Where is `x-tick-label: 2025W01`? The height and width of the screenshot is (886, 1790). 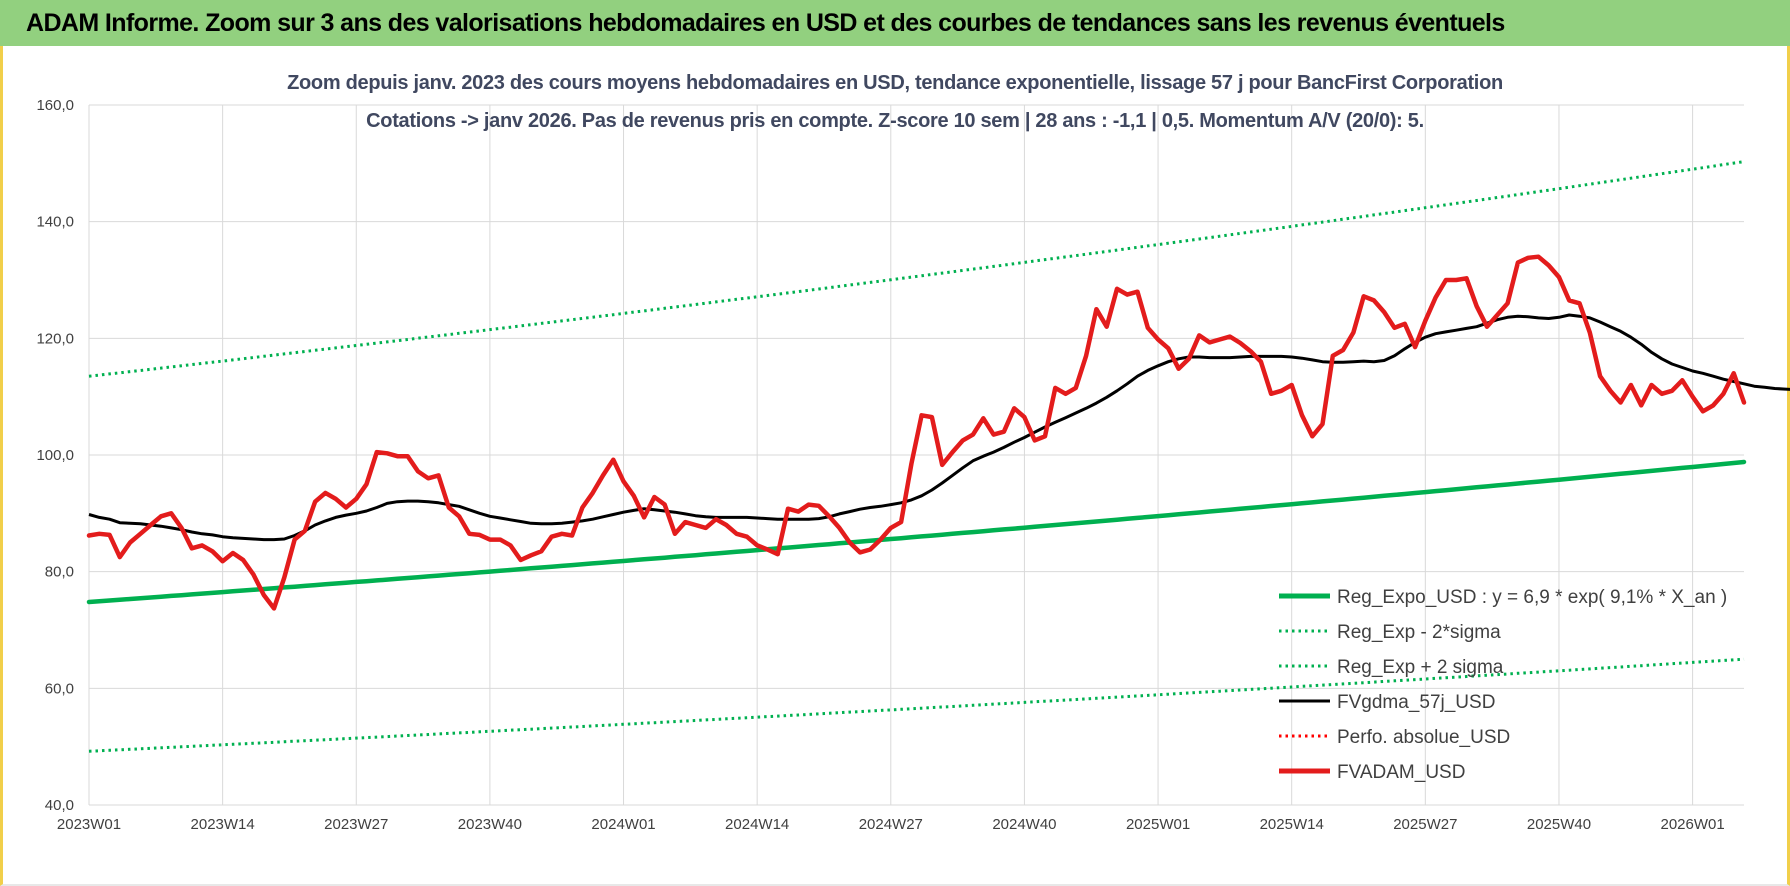 x-tick-label: 2025W01 is located at coordinates (1158, 824).